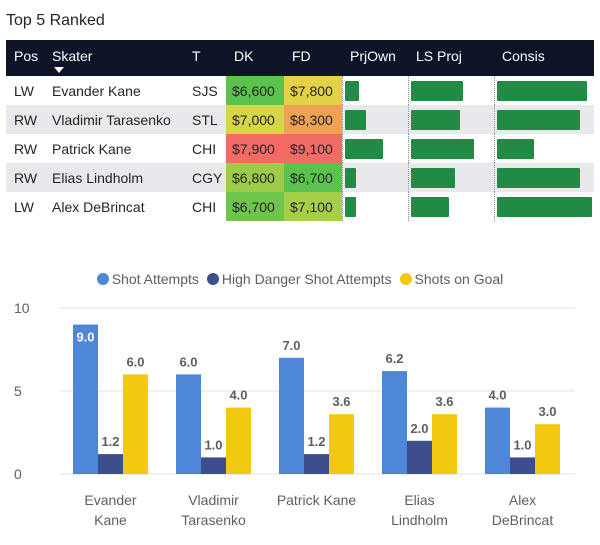 This screenshot has height=545, width=600. I want to click on table-row: LW Alex DeBrincat CHI $6,700 $7,100, so click(300, 206).